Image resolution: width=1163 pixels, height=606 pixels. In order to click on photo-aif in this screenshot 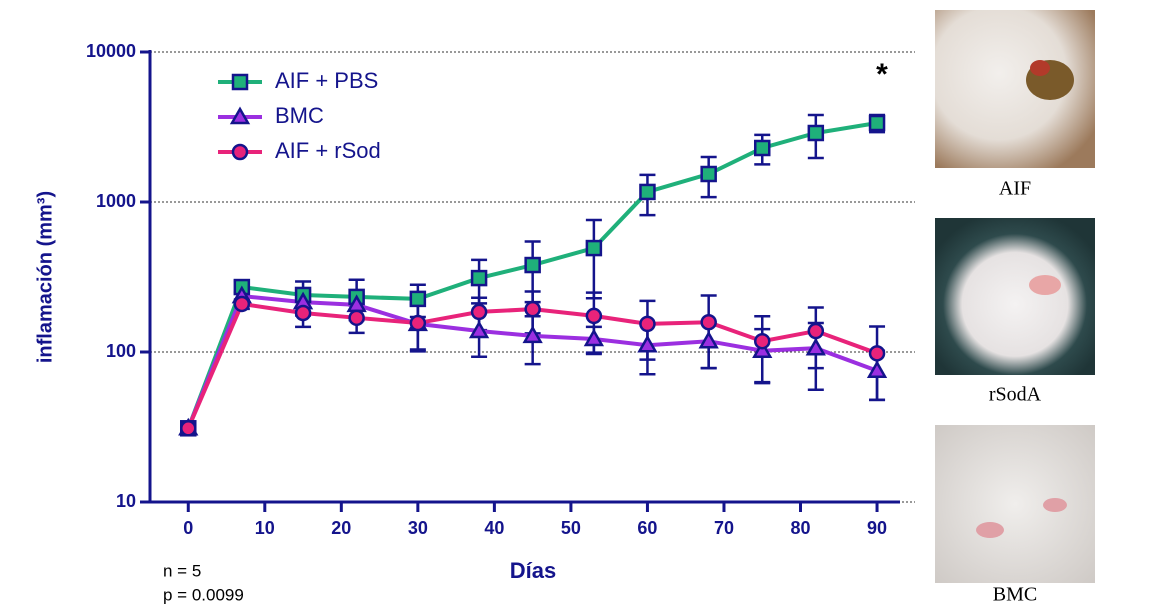, I will do `click(1015, 89)`.